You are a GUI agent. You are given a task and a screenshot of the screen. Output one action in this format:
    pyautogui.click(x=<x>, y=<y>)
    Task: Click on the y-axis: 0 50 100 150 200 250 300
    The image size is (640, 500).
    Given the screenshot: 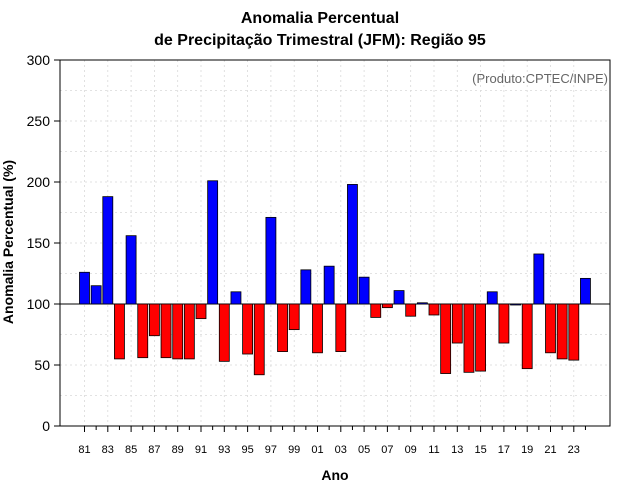 What is the action you would take?
    pyautogui.click(x=43, y=243)
    